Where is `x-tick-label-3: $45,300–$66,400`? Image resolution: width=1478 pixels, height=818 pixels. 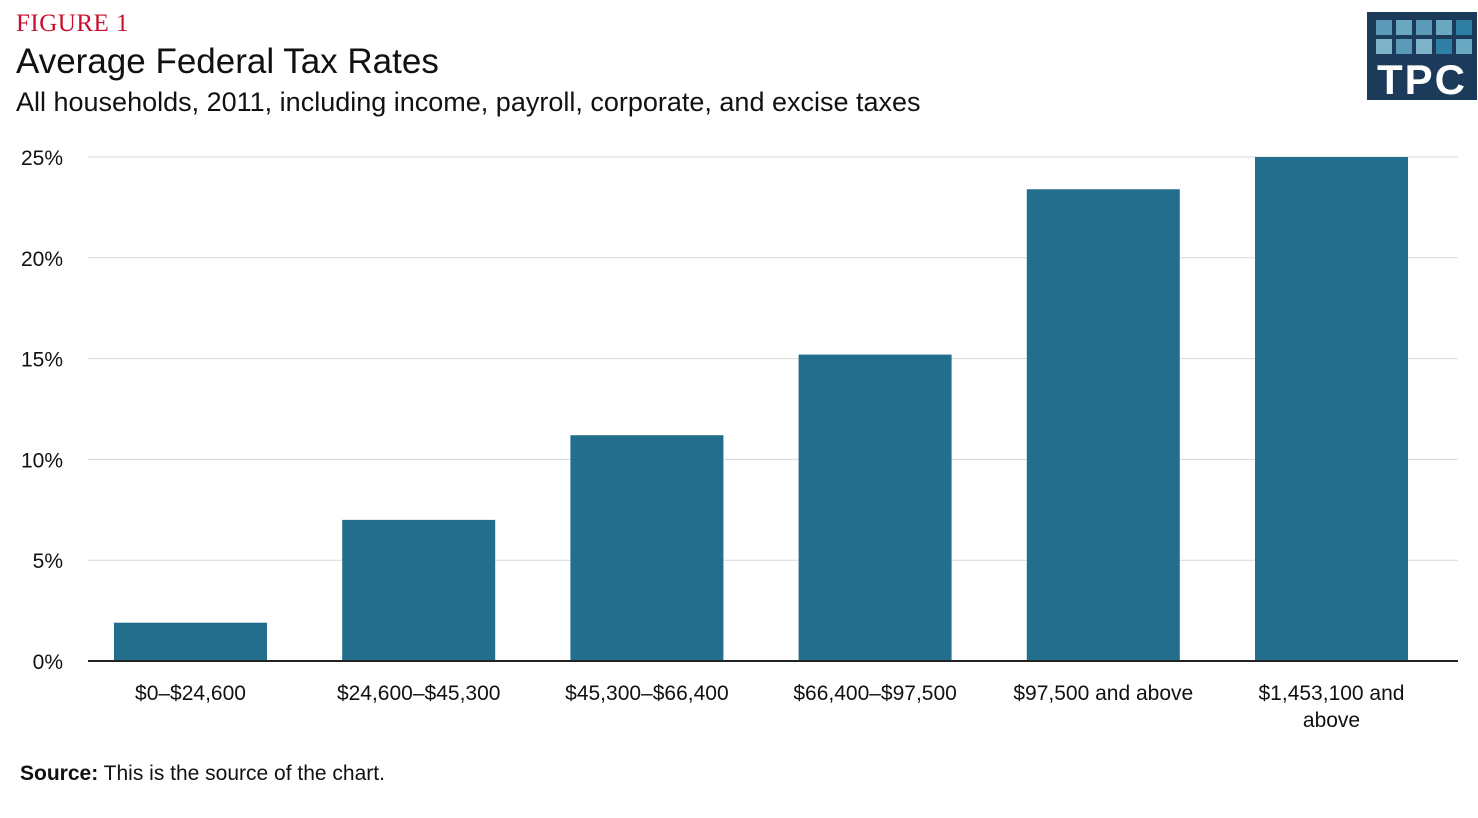 x-tick-label-3: $45,300–$66,400 is located at coordinates (647, 693).